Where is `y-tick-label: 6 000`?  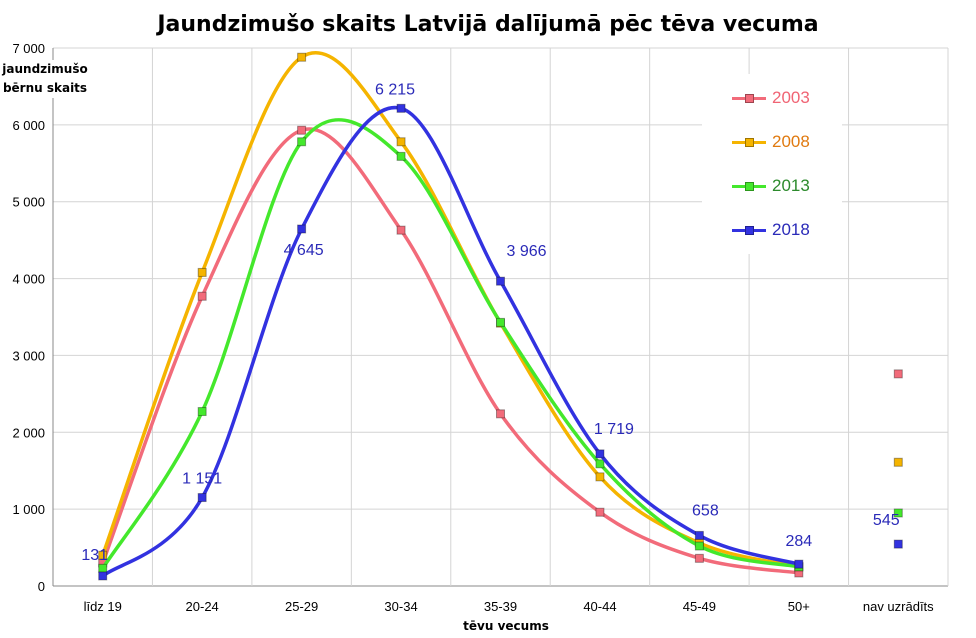
y-tick-label: 6 000 is located at coordinates (28, 125).